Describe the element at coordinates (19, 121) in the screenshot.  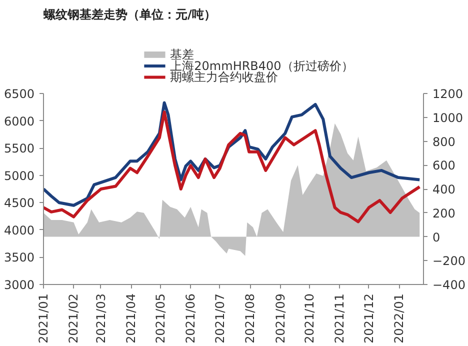
I see `y-tick-label: 6000` at that location.